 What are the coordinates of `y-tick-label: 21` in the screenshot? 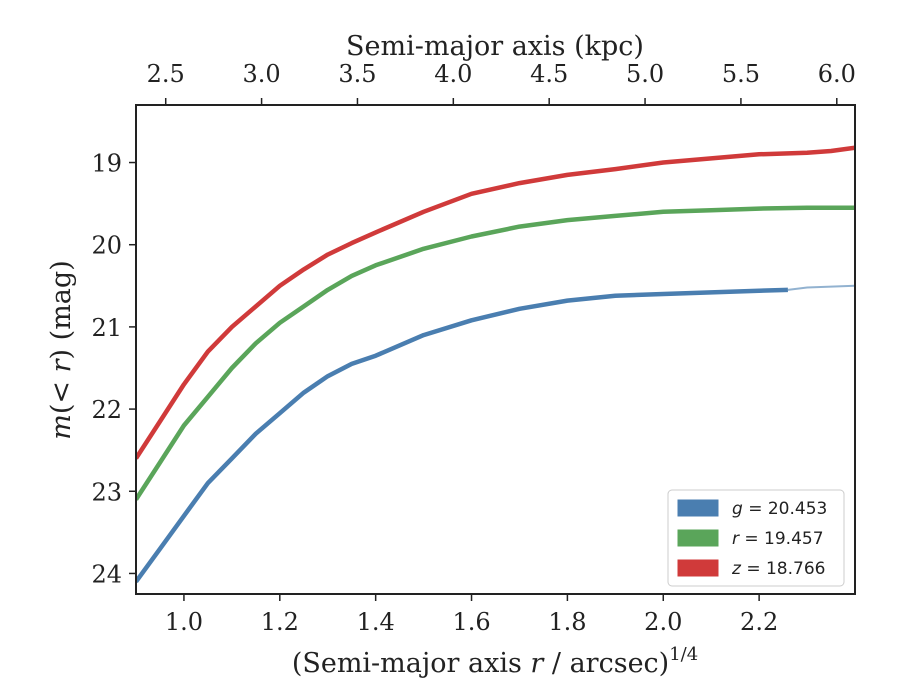 It's located at (106, 328).